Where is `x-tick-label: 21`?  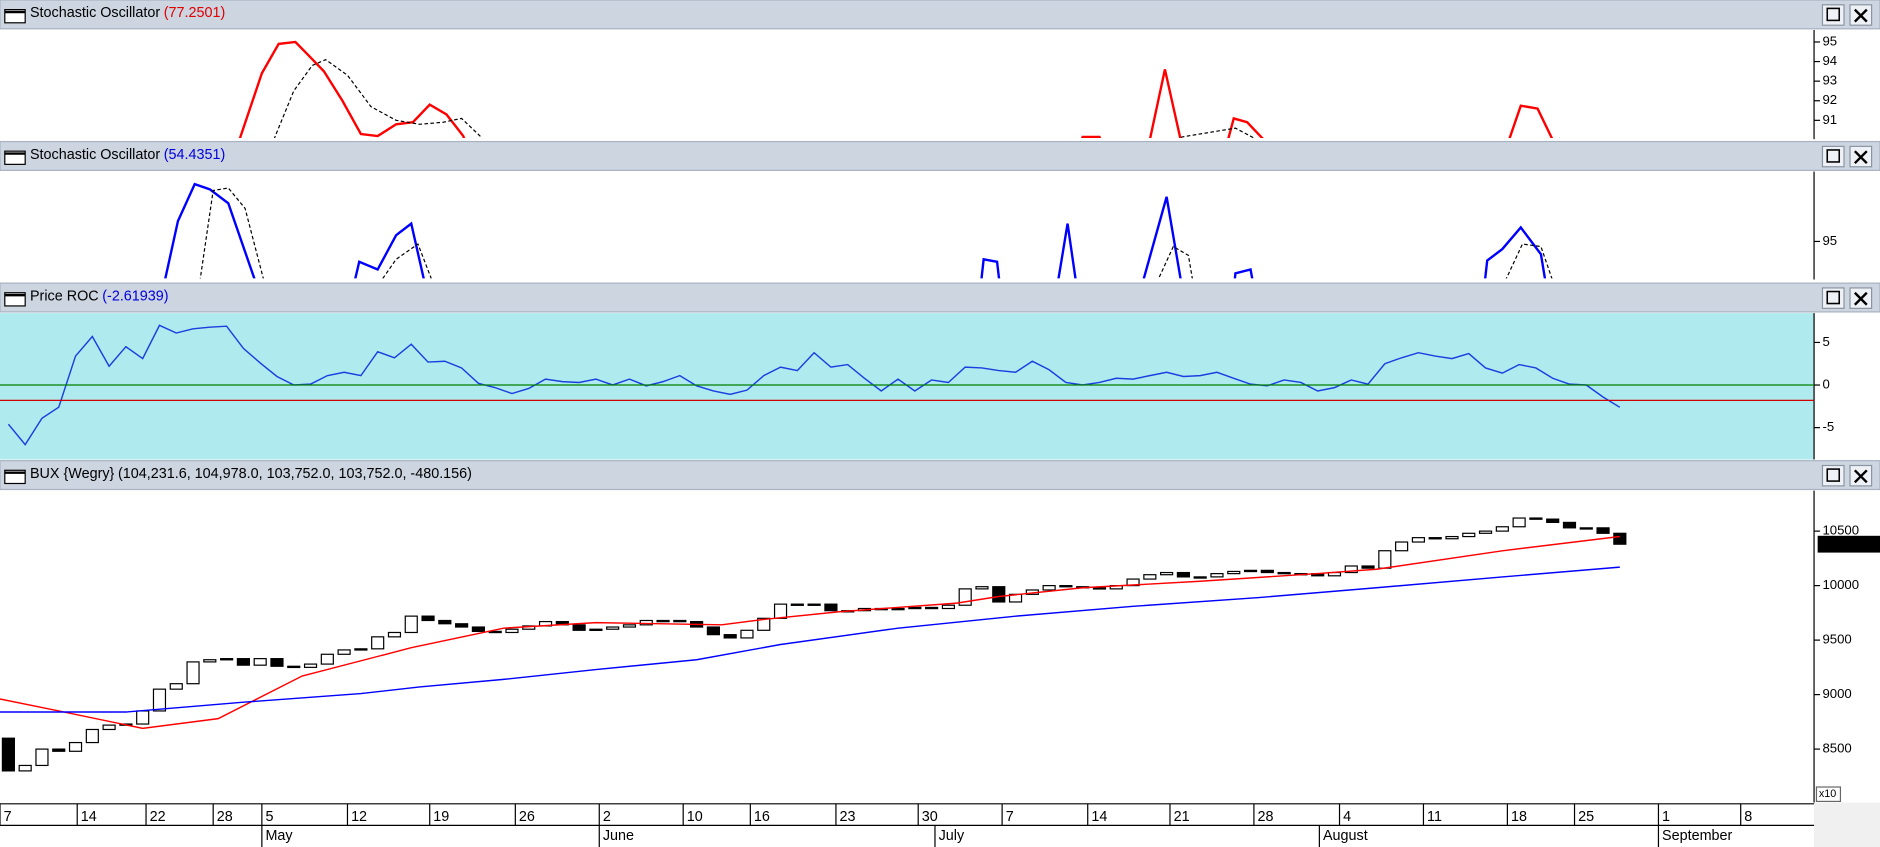
x-tick-label: 21 is located at coordinates (1182, 817).